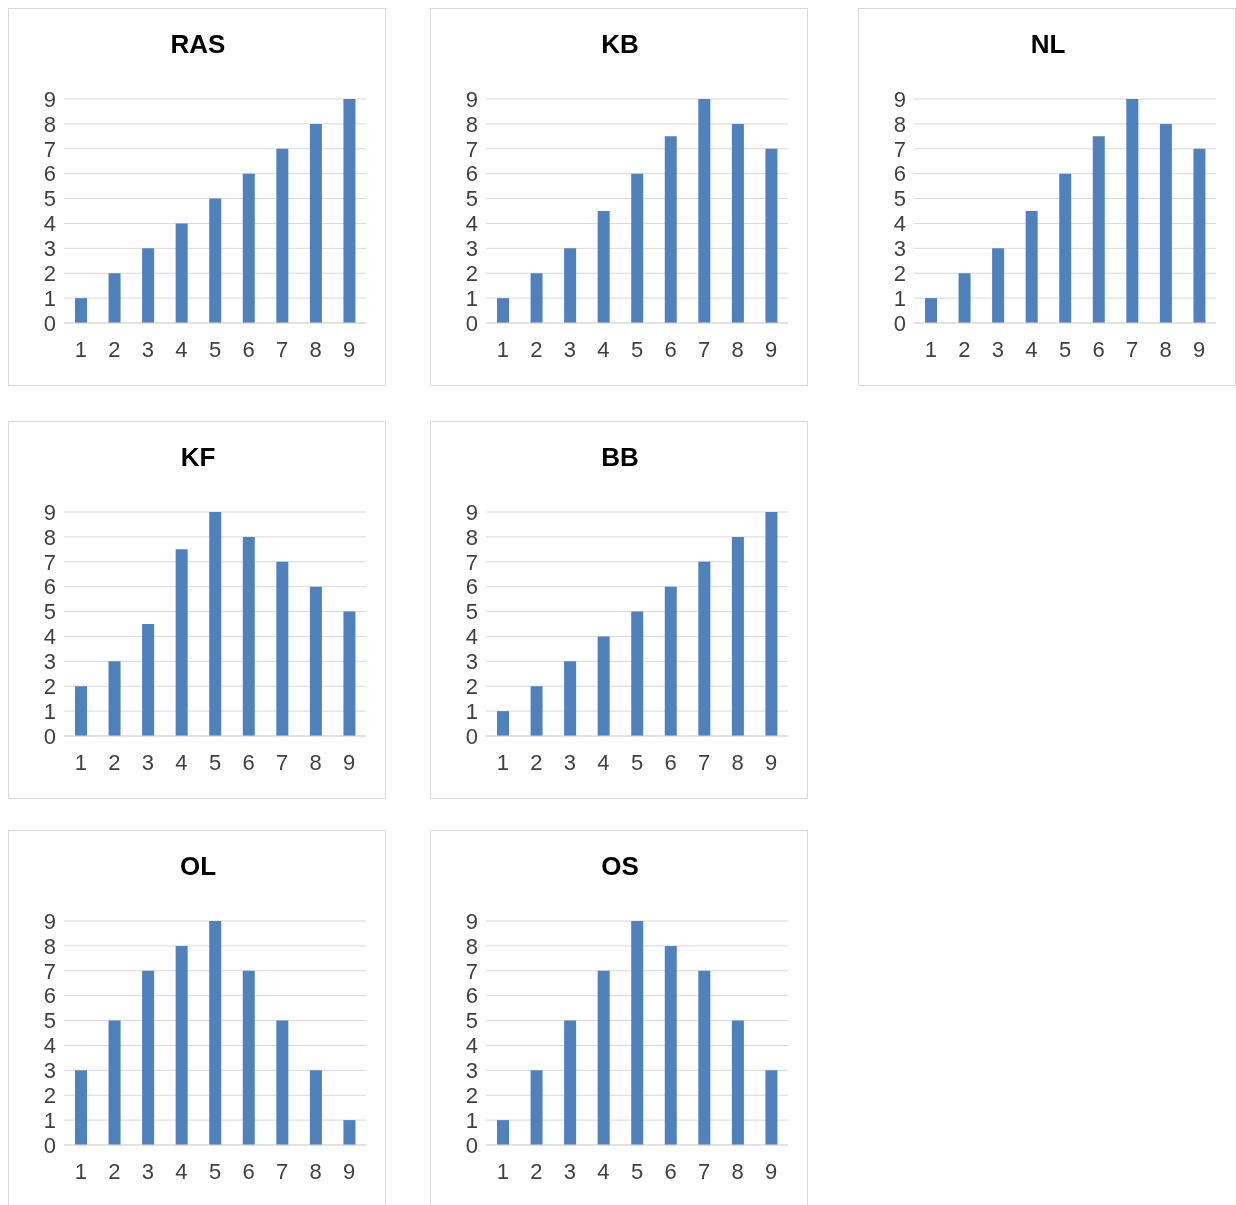 The height and width of the screenshot is (1205, 1236). I want to click on chart-title: NL, so click(1048, 44).